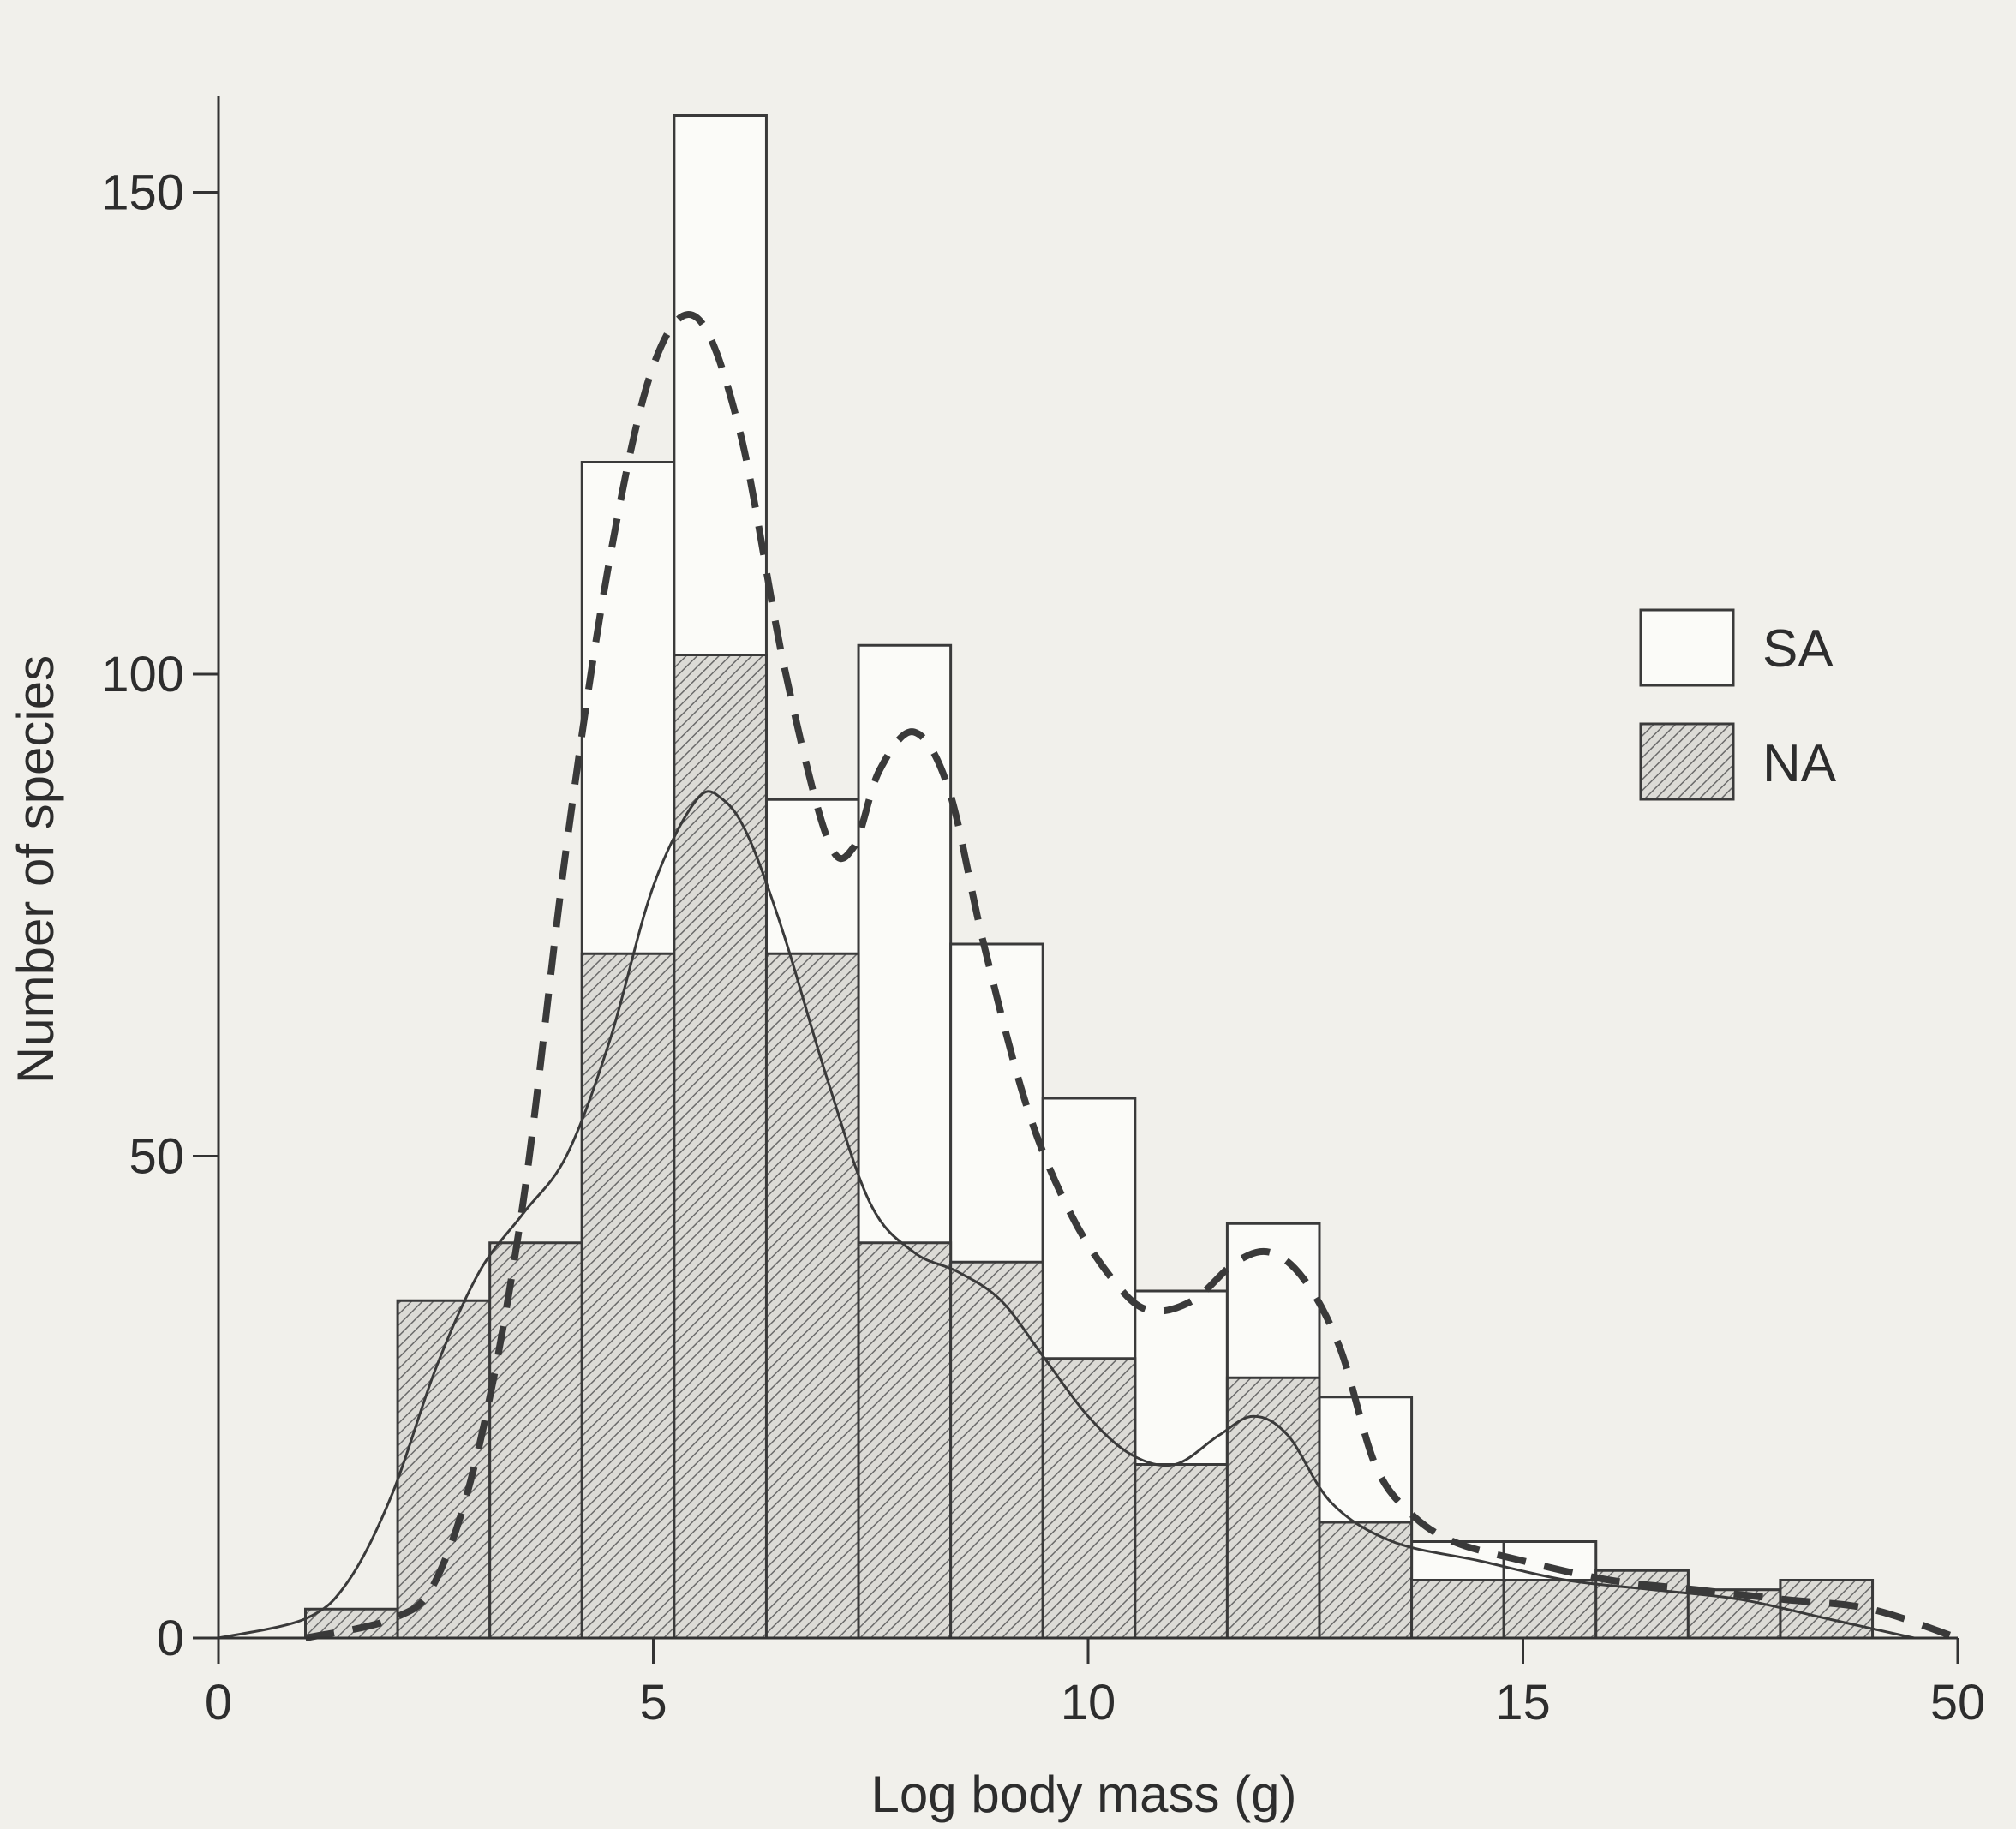  I want to click on legend-swatch-sa, so click(1687, 647).